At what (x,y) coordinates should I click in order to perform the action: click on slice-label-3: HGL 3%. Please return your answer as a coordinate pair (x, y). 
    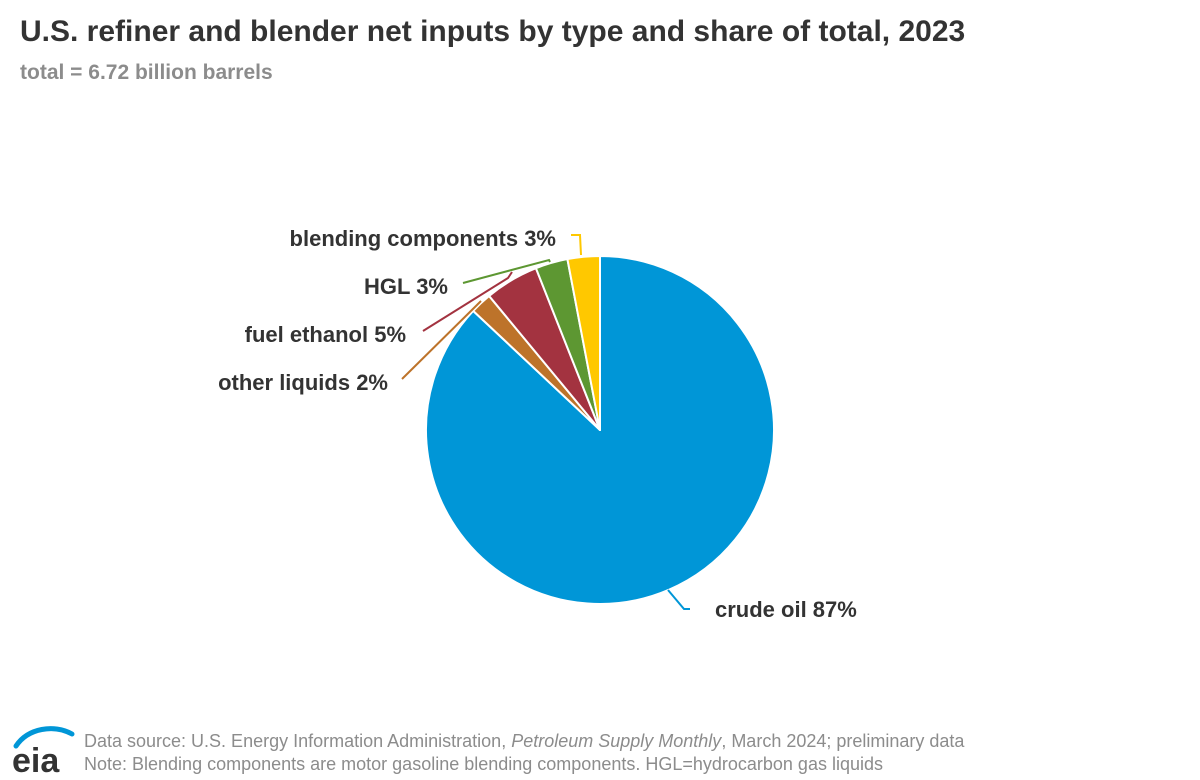
    Looking at the image, I should click on (406, 286).